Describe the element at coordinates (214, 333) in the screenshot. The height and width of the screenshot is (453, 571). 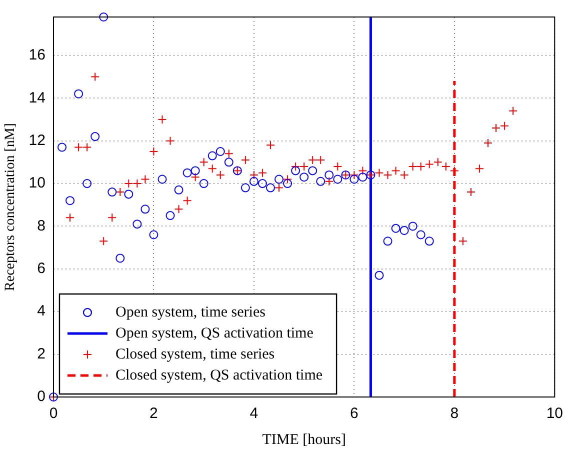
I see `legend-label: Open system, QS activation time` at that location.